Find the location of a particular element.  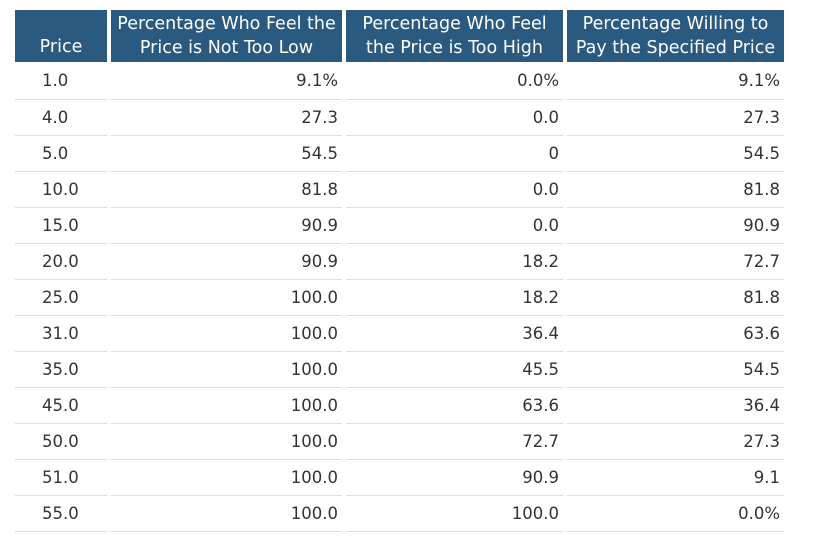

too-high-cell: 72.7 is located at coordinates (454, 442).